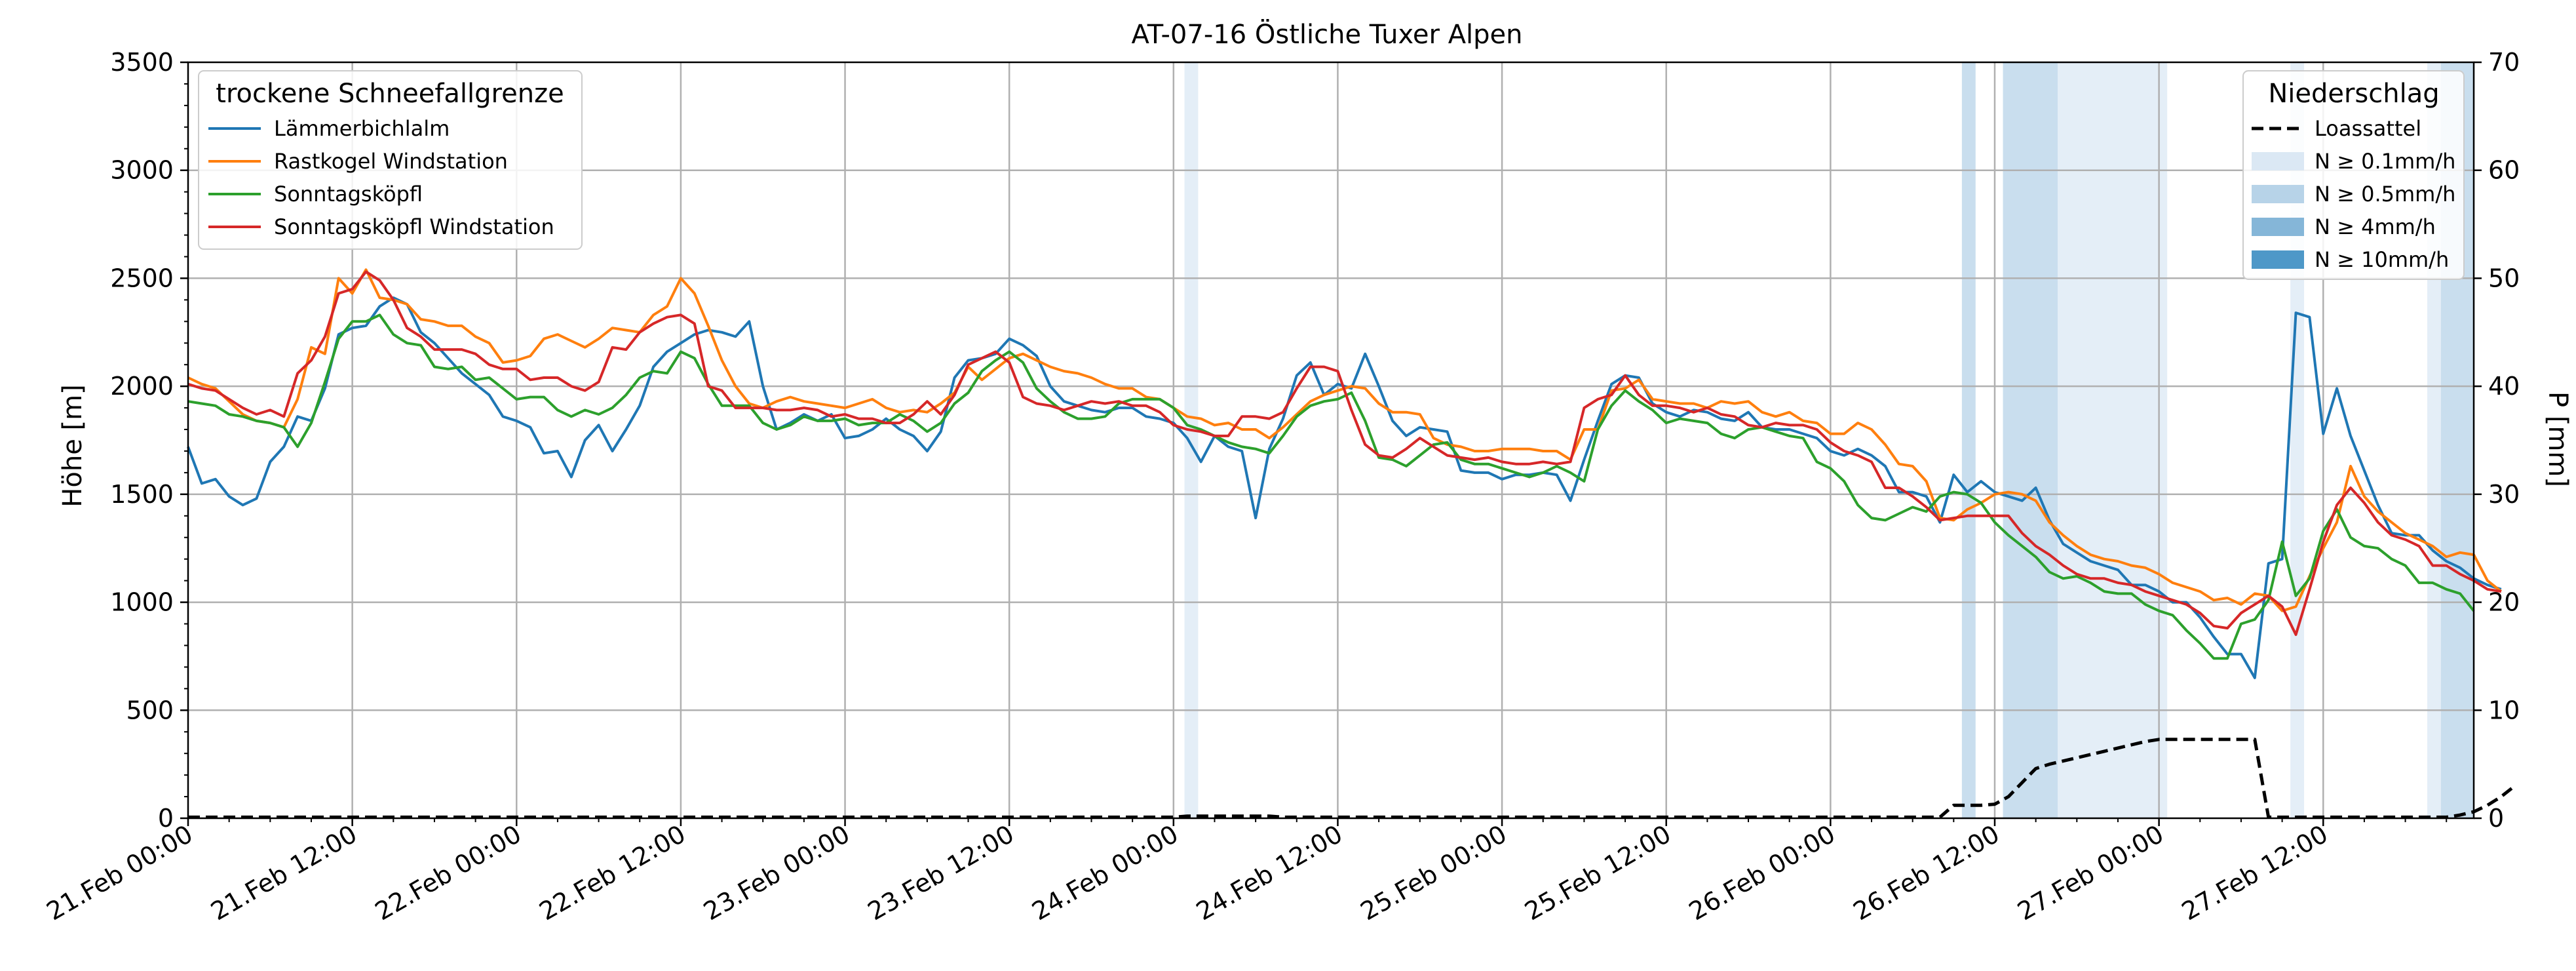 The image size is (2576, 971). What do you see at coordinates (2504, 62) in the screenshot?
I see `y2-tick-label: 70` at bounding box center [2504, 62].